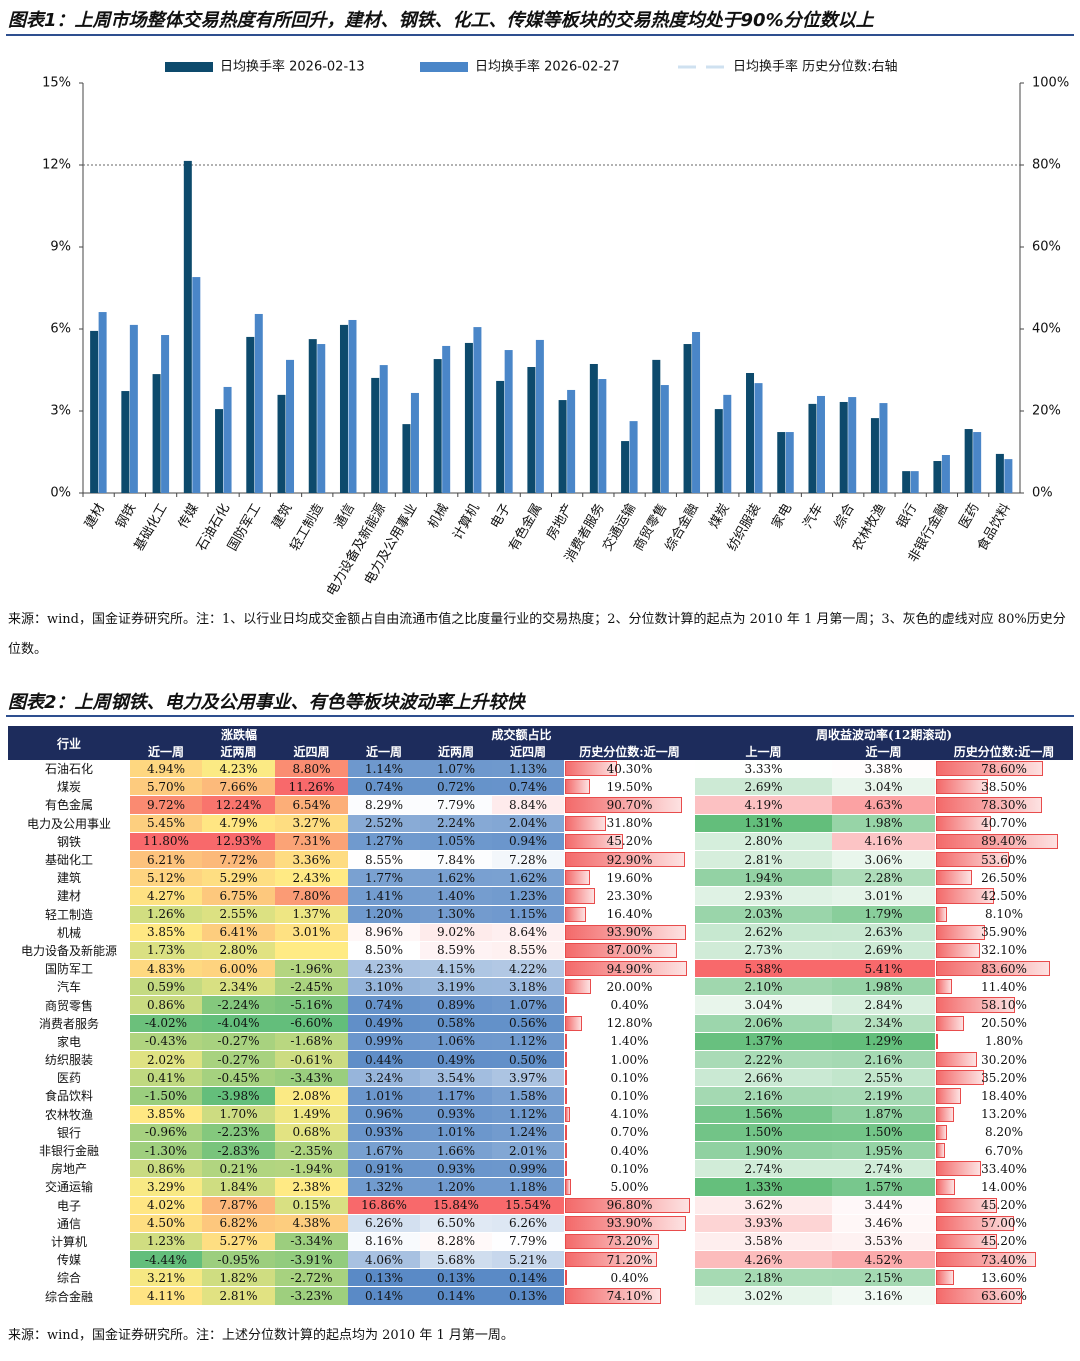  Describe the element at coordinates (384, 1150) in the screenshot. I see `cell-text: 1.67%` at that location.